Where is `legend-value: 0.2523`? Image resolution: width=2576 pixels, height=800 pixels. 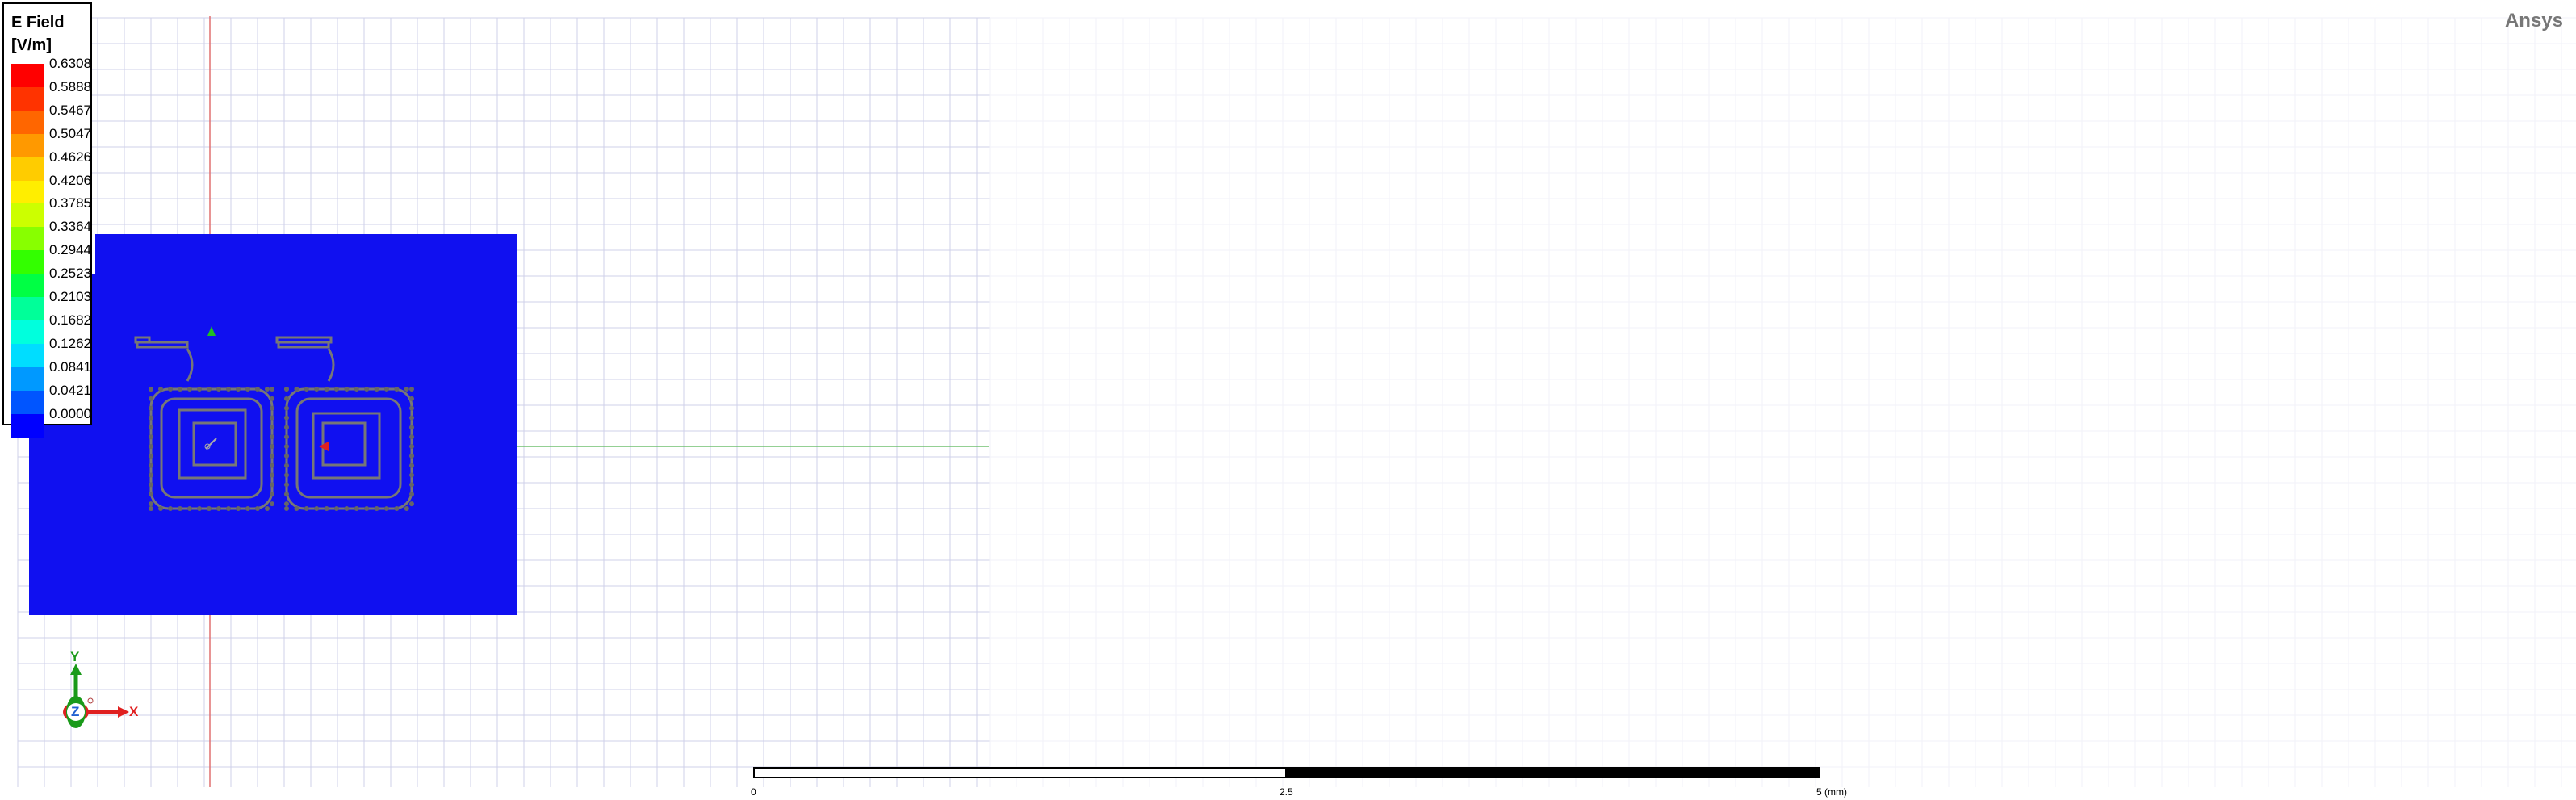 legend-value: 0.2523 is located at coordinates (70, 274).